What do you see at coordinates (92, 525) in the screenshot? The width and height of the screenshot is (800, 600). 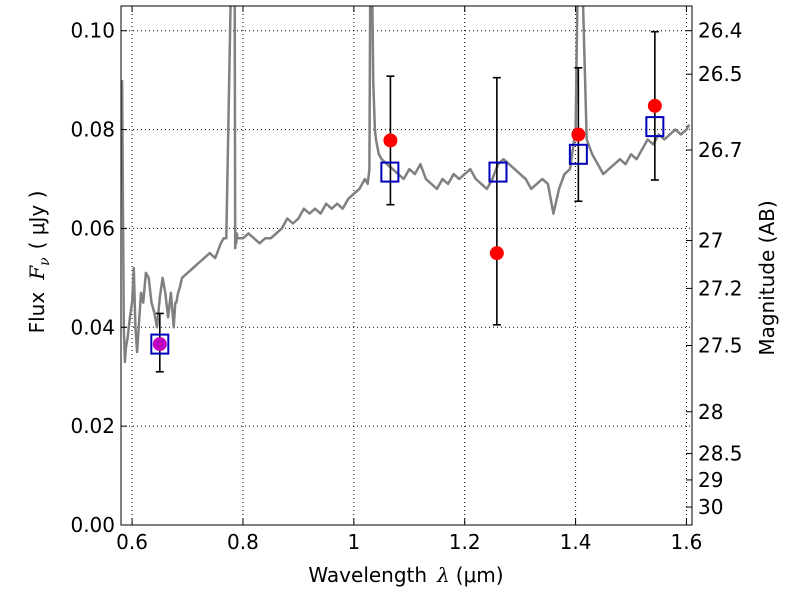 I see `y-tick-label: 0.00` at bounding box center [92, 525].